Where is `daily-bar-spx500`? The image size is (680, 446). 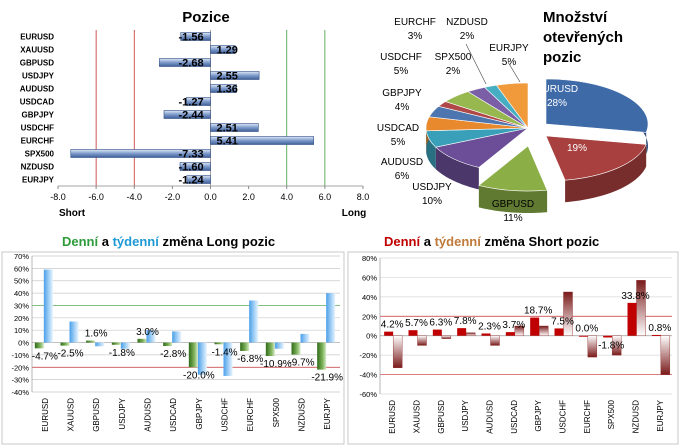
daily-bar-spx500 is located at coordinates (270, 349).